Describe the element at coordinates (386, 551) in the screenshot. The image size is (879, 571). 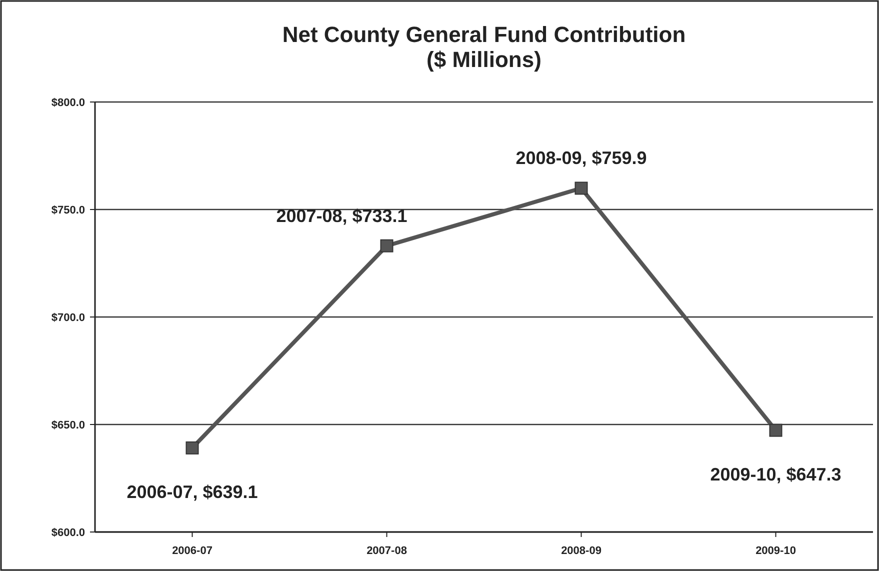
I see `x-tick-label: 2007-08` at that location.